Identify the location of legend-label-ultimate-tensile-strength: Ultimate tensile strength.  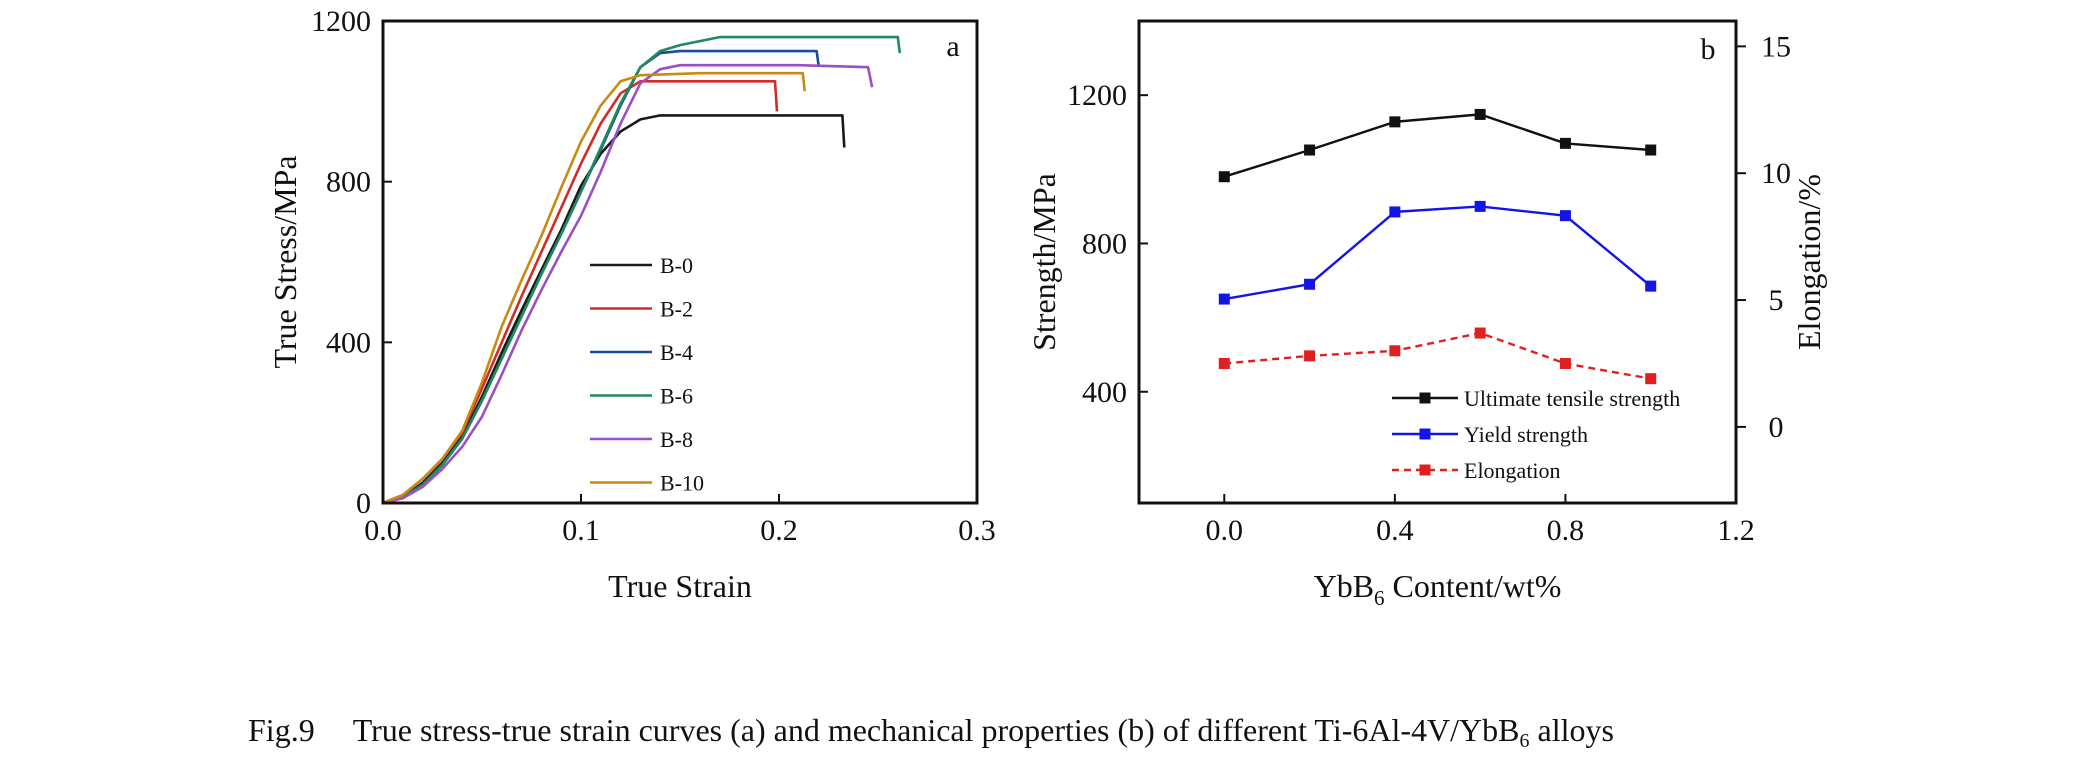
(1572, 398).